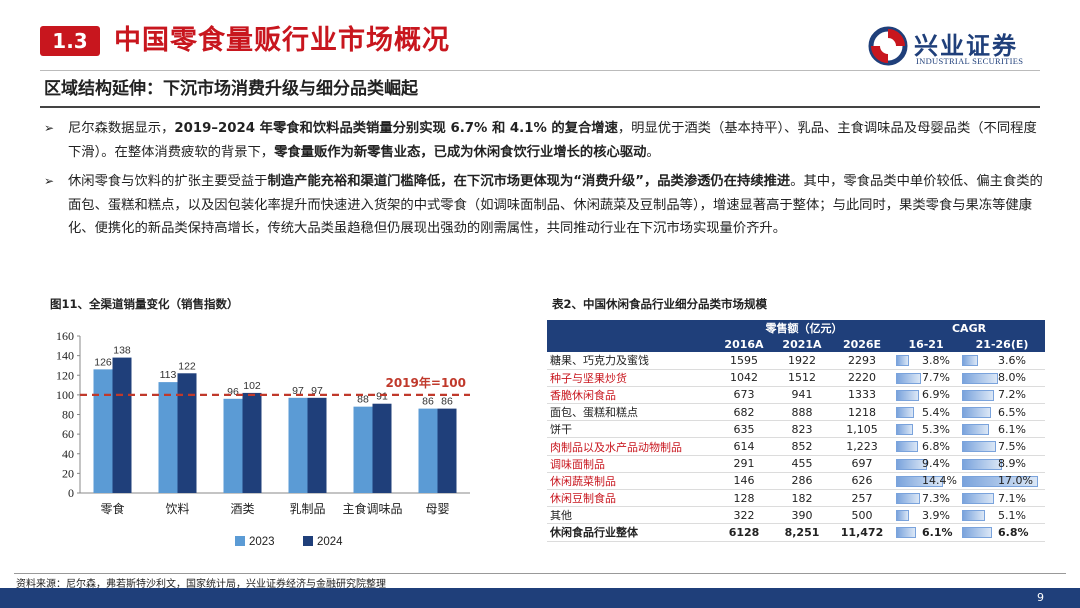 The width and height of the screenshot is (1080, 608). I want to click on bar-value-label: 96, so click(233, 392).